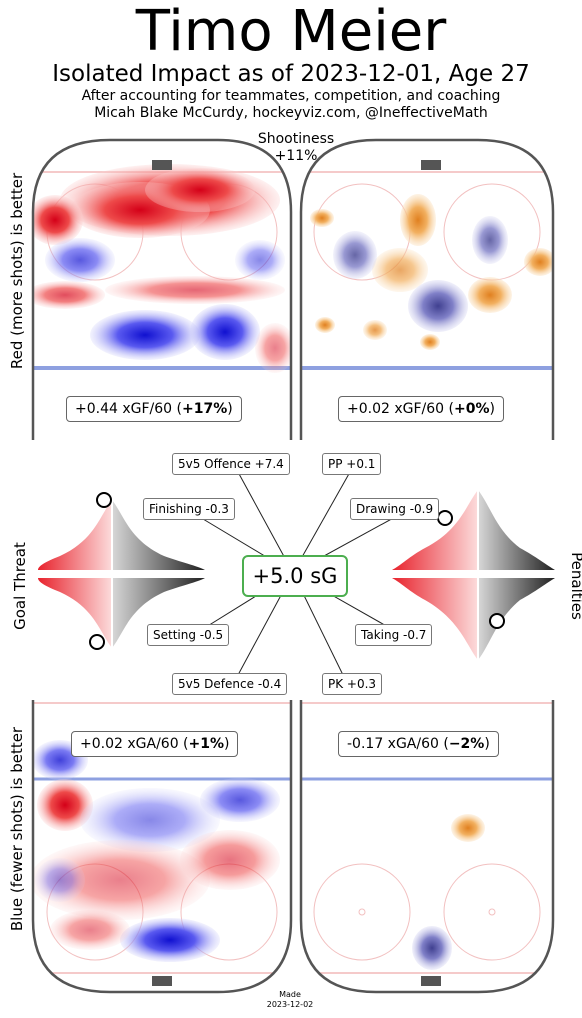  Describe the element at coordinates (291, 32) in the screenshot. I see `page-title: Timo Meier` at that location.